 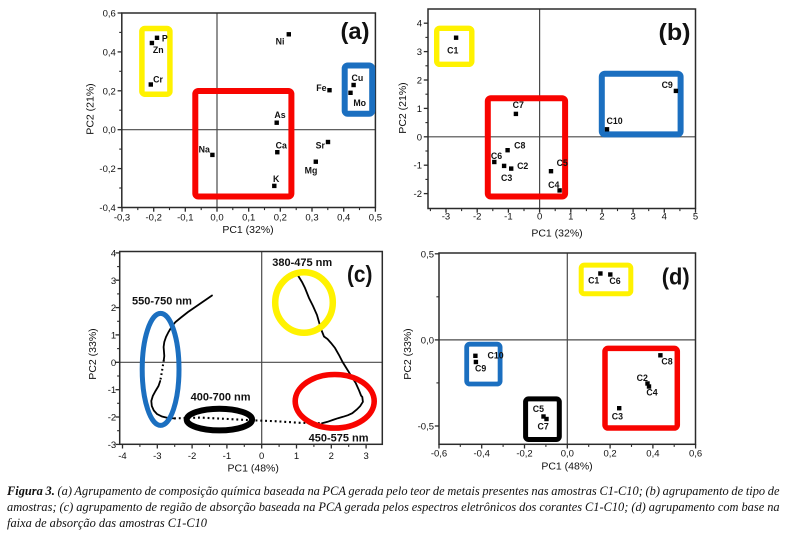 I want to click on svg-text: Fe, so click(x=321, y=88).